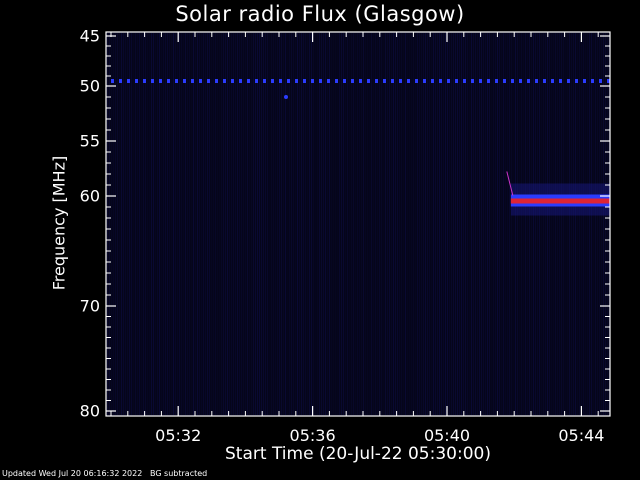 The width and height of the screenshot is (640, 480). What do you see at coordinates (89, 86) in the screenshot?
I see `y-tick-label: 50` at bounding box center [89, 86].